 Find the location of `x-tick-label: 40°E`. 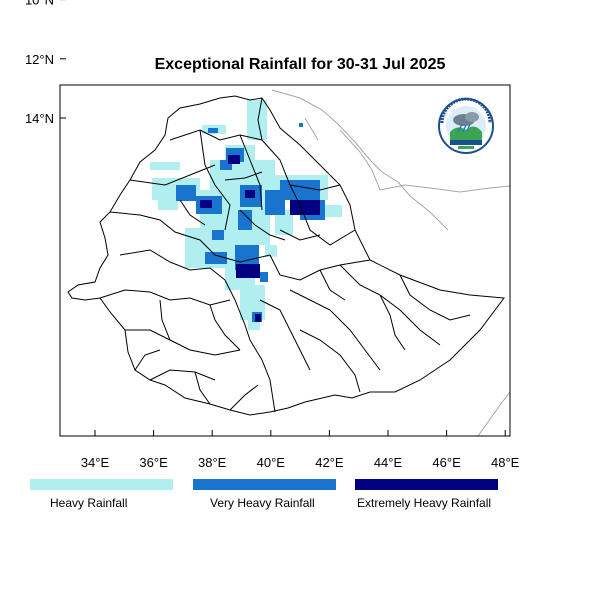

x-tick-label: 40°E is located at coordinates (271, 462).